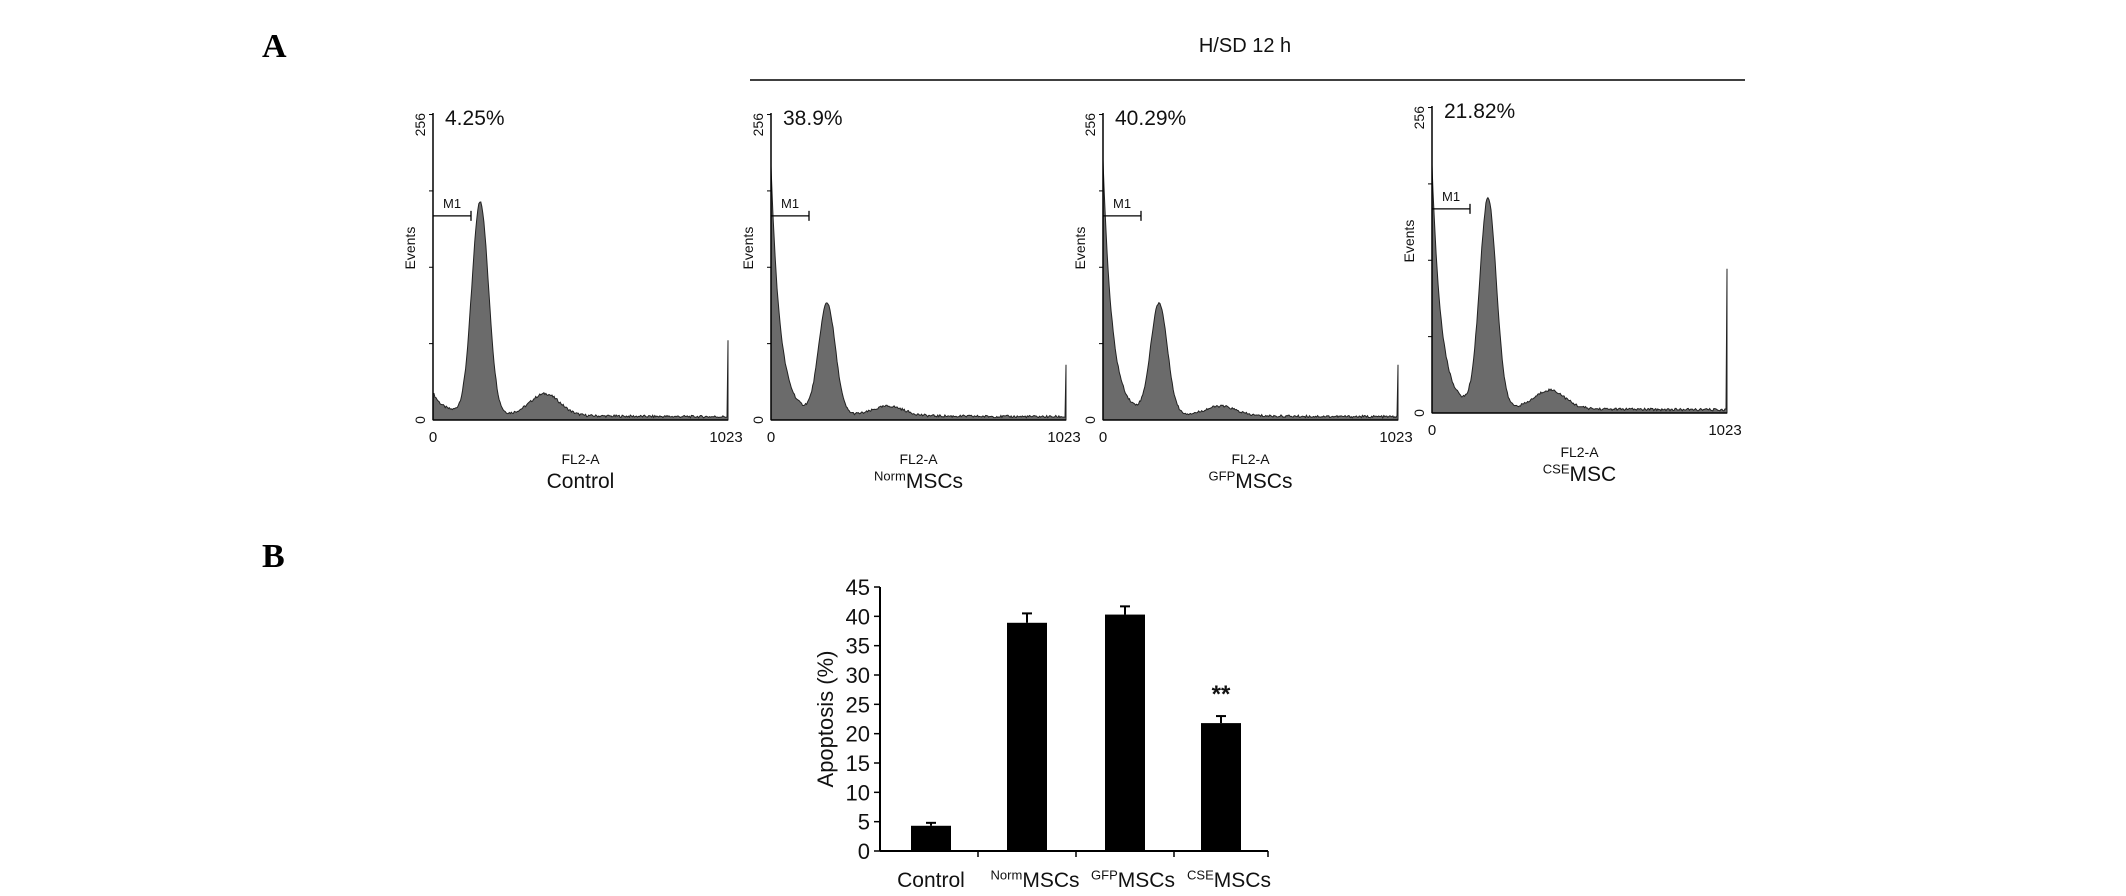 The width and height of the screenshot is (2126, 896). What do you see at coordinates (858, 734) in the screenshot?
I see `y-tick-label: 20` at bounding box center [858, 734].